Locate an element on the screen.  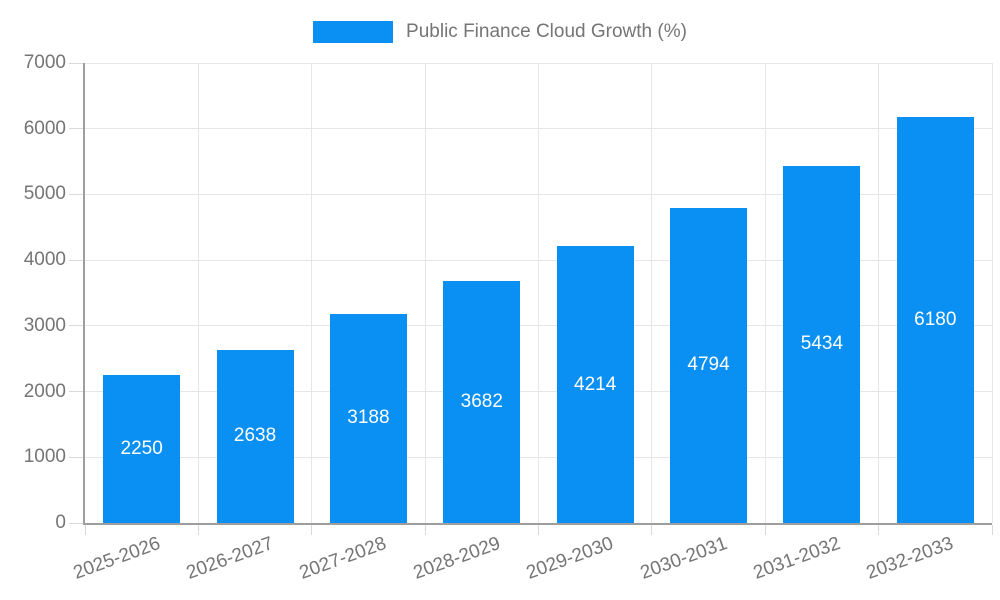
x-axis-label: 2028-2029 is located at coordinates (456, 558).